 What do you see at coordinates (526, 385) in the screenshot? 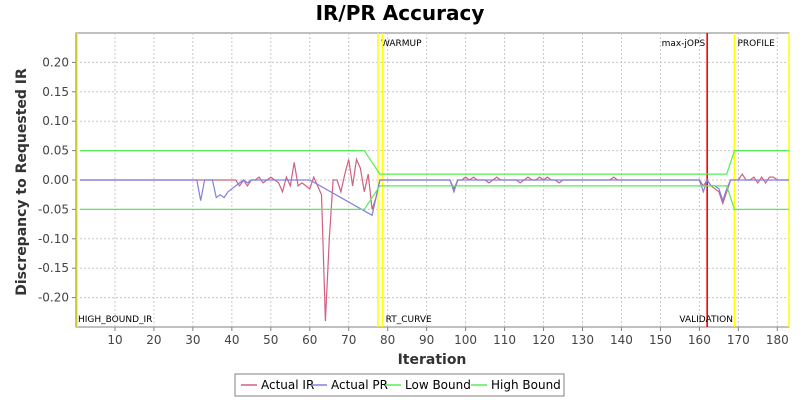
I see `legend-label: High Bound` at bounding box center [526, 385].